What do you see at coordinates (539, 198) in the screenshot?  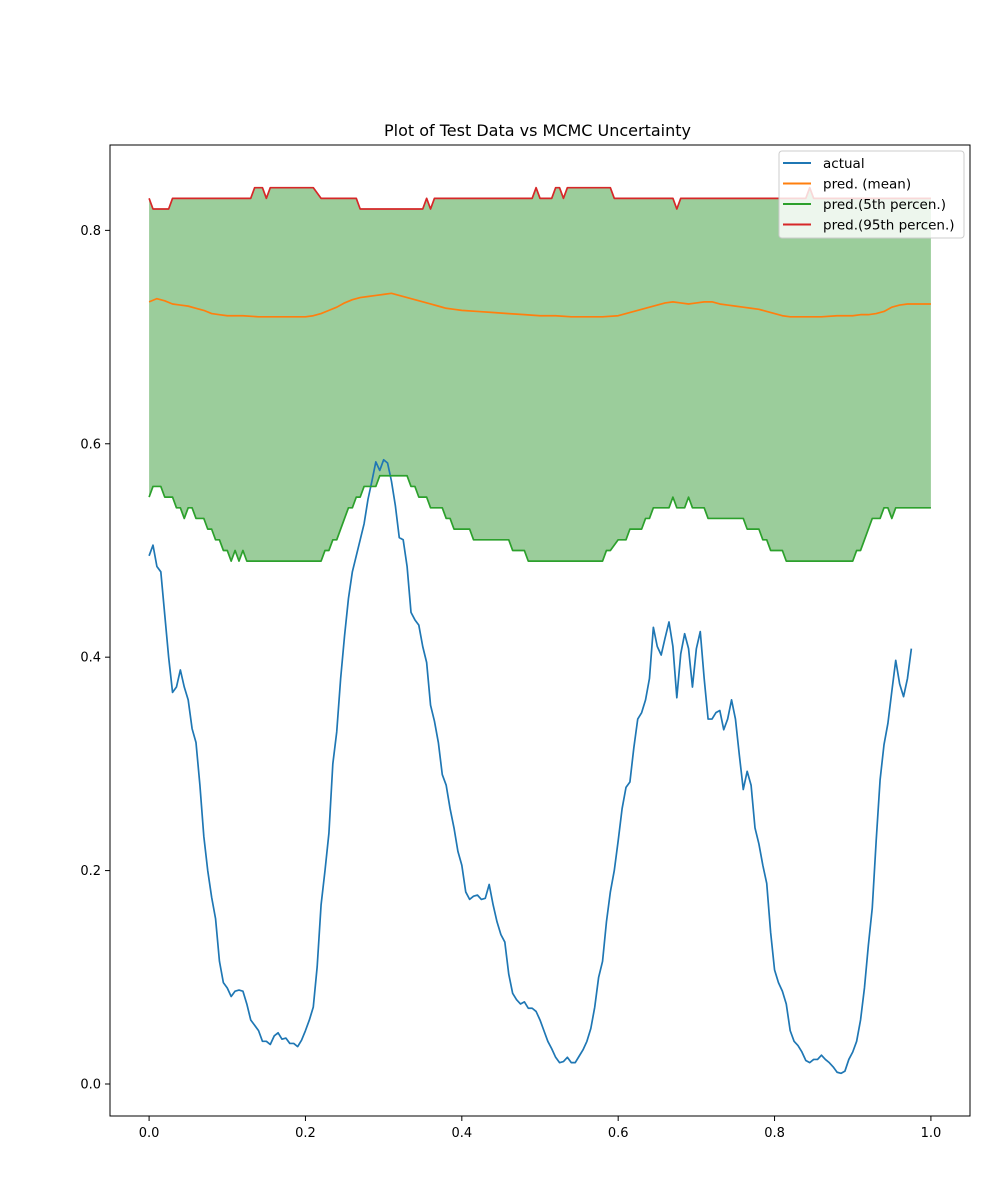 I see `series-line-pred-95th-percen` at bounding box center [539, 198].